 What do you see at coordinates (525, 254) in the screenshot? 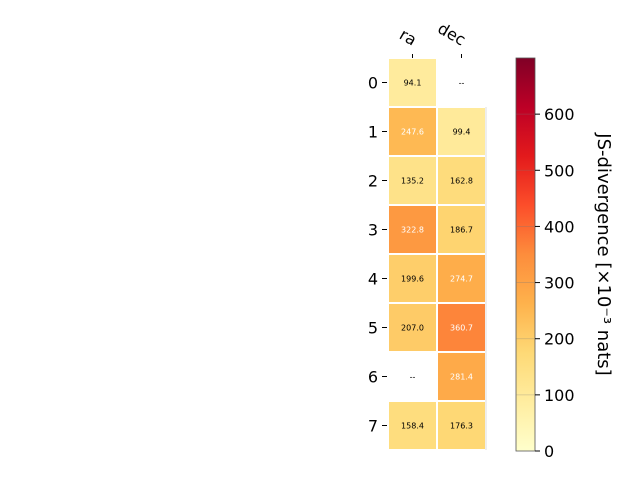
I see `colorbar-gradient` at bounding box center [525, 254].